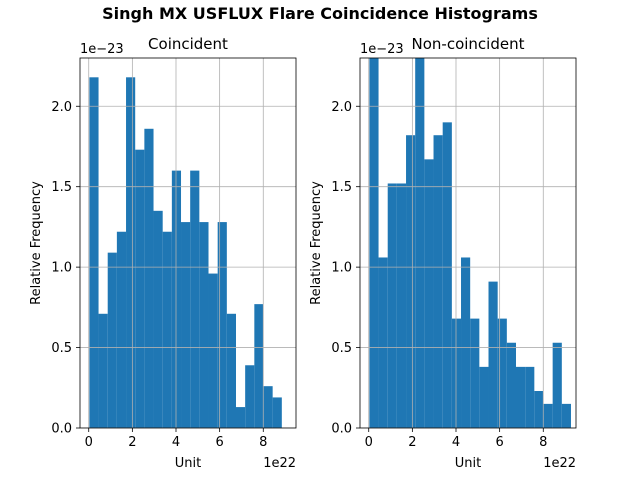  Describe the element at coordinates (188, 44) in the screenshot. I see `chart-title: Coincident` at that location.